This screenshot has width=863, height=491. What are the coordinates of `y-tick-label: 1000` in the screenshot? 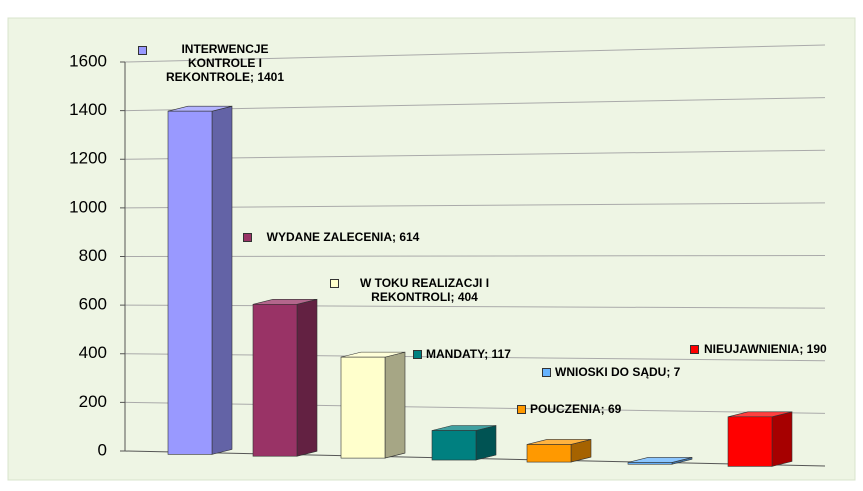 It's located at (88, 206).